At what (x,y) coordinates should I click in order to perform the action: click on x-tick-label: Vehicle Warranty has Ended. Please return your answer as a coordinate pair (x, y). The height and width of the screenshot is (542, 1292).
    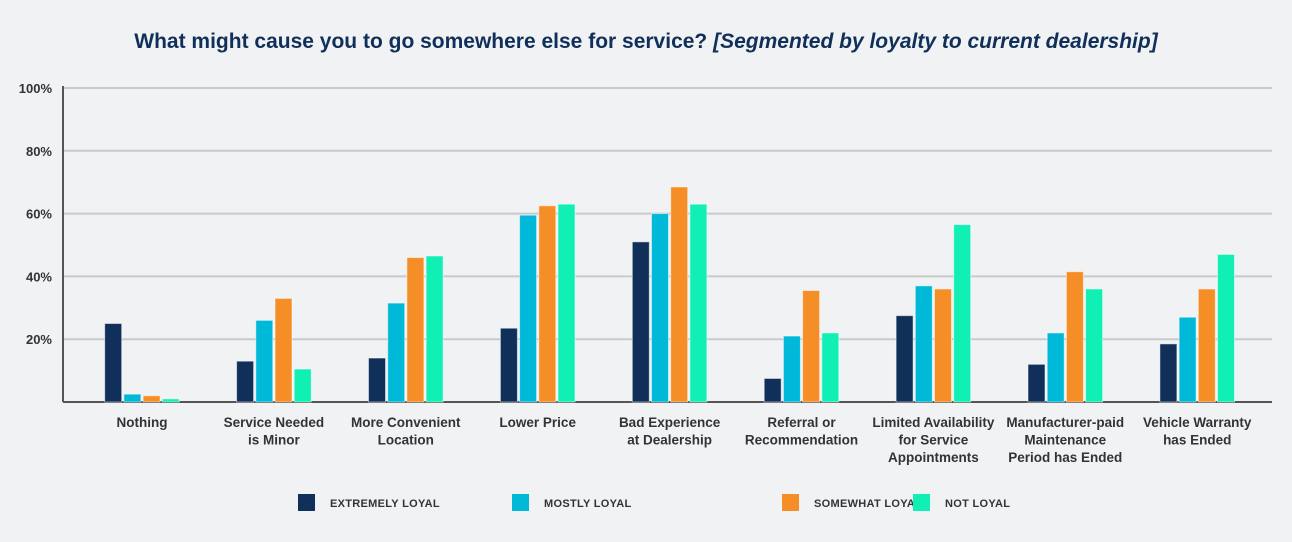
    Looking at the image, I should click on (1197, 431).